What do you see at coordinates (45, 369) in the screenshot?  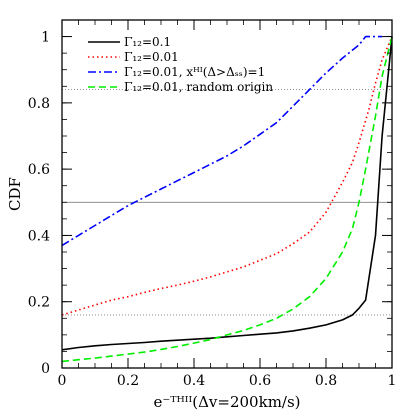 I see `y-tick-label: 0` at bounding box center [45, 369].